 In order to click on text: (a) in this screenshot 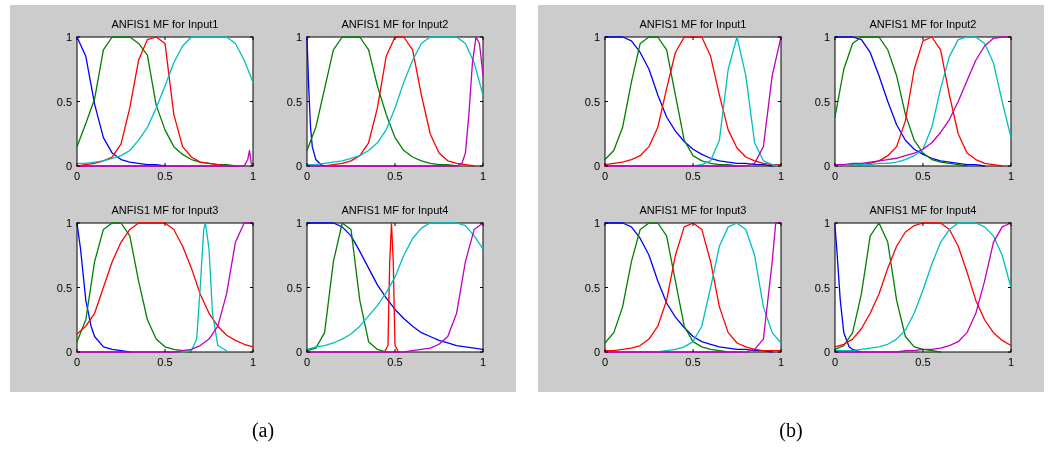, I will do `click(263, 430)`.